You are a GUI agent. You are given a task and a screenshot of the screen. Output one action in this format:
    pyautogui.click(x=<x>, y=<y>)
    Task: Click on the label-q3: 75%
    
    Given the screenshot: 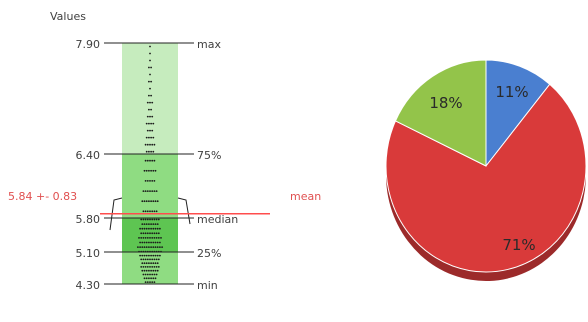 What is the action you would take?
    pyautogui.click(x=209, y=155)
    